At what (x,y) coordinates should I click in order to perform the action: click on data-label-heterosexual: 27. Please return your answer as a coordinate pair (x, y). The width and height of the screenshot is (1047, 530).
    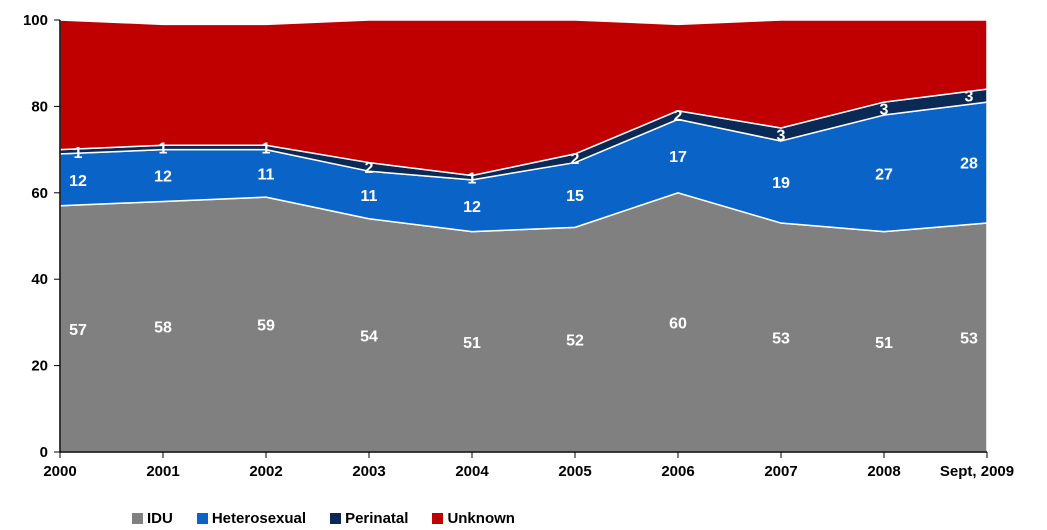
    Looking at the image, I should click on (884, 174).